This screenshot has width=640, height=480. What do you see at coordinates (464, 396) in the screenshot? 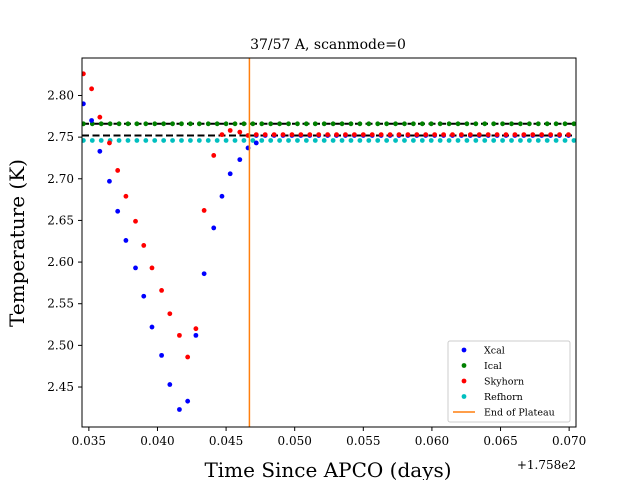
I see `legend-marker-refhorn` at bounding box center [464, 396].